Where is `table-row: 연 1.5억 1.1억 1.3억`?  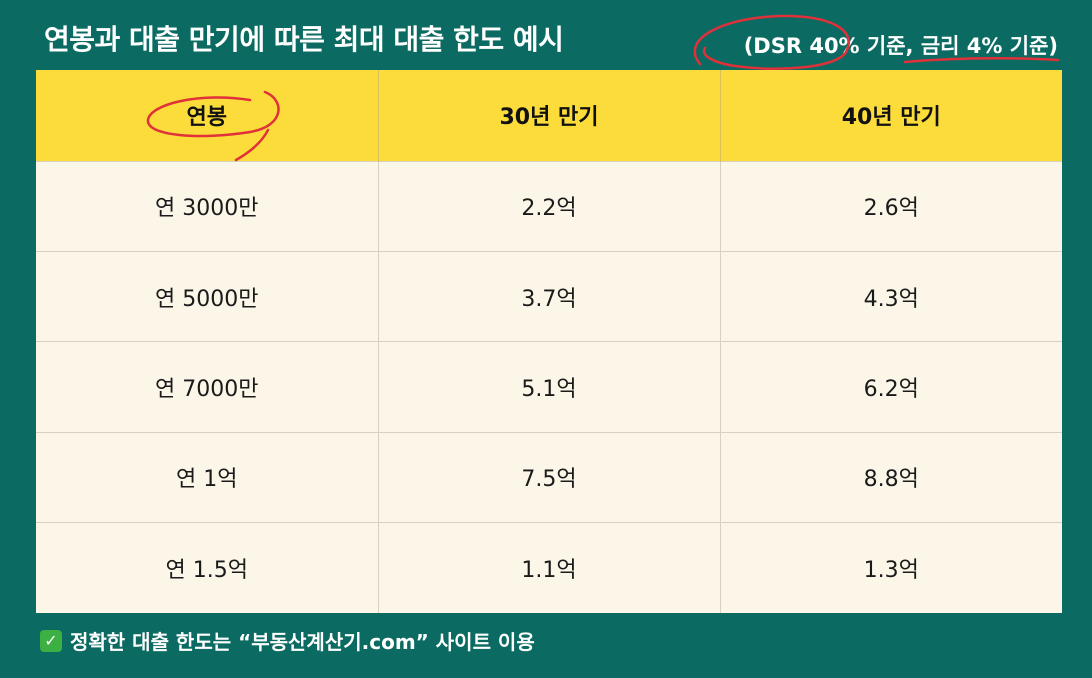 table-row: 연 1.5억 1.1억 1.3억 is located at coordinates (549, 567).